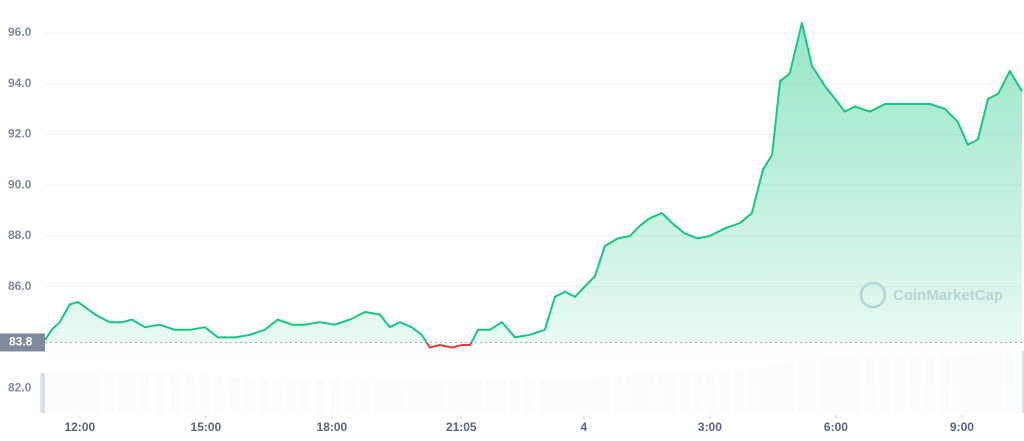  I want to click on x-tick-label: 21:05, so click(461, 427).